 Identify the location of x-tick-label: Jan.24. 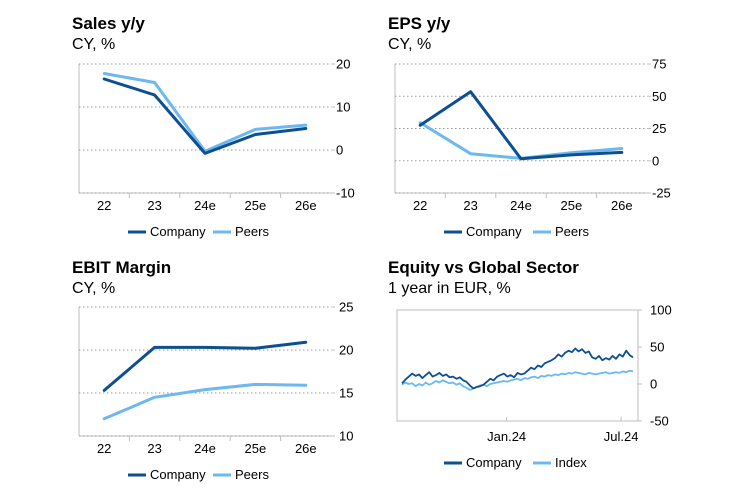
(506, 436).